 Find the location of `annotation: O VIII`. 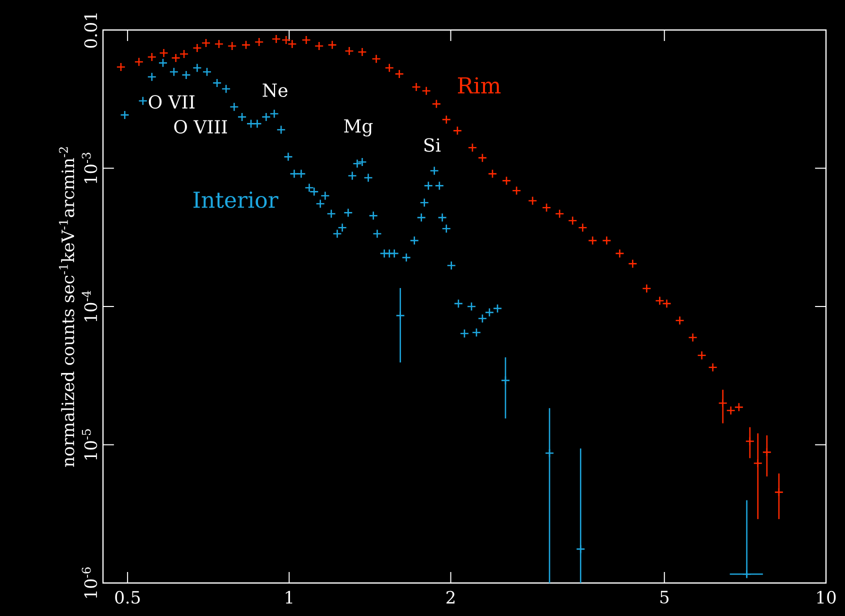

annotation: O VIII is located at coordinates (200, 127).